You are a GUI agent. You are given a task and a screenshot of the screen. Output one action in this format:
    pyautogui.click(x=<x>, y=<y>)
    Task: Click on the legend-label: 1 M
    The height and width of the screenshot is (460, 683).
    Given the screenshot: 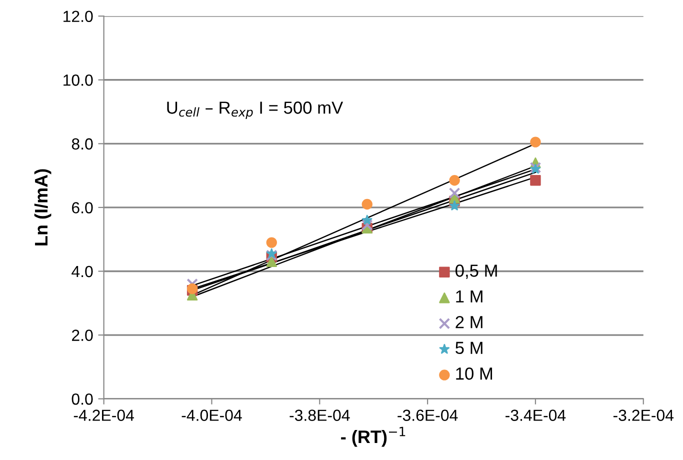 What is the action you would take?
    pyautogui.click(x=469, y=296)
    